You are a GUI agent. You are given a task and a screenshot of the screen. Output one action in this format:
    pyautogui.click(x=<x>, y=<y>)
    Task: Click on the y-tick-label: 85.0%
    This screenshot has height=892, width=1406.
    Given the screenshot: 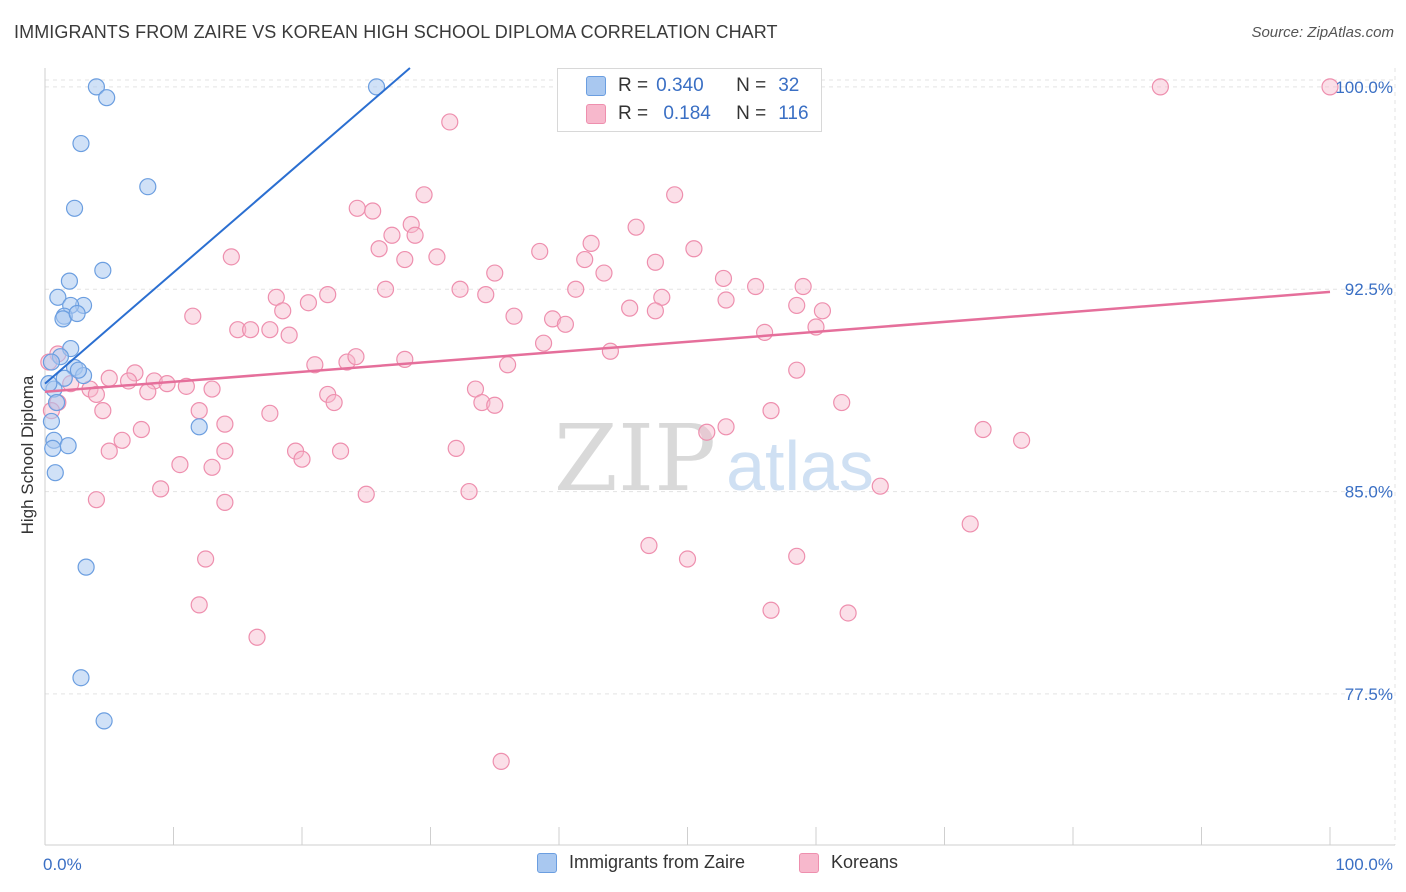 What is the action you would take?
    pyautogui.click(x=1369, y=492)
    